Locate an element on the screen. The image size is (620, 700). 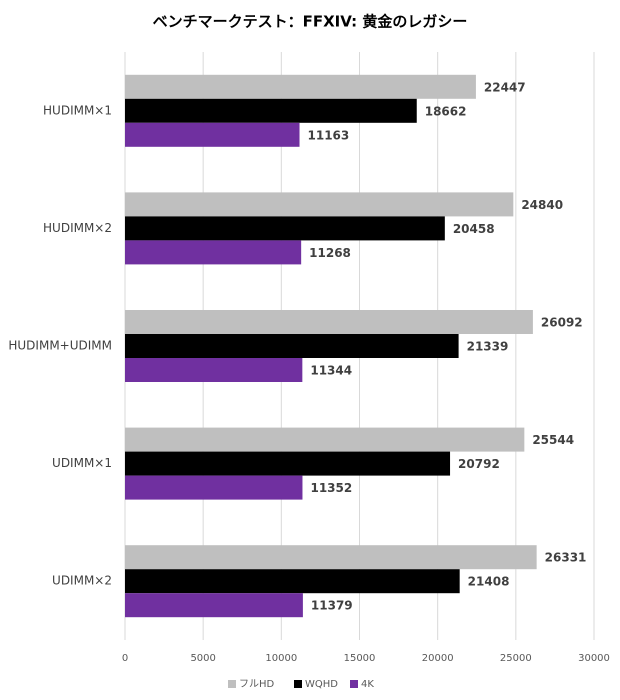
legend-label: WQHD is located at coordinates (321, 684).